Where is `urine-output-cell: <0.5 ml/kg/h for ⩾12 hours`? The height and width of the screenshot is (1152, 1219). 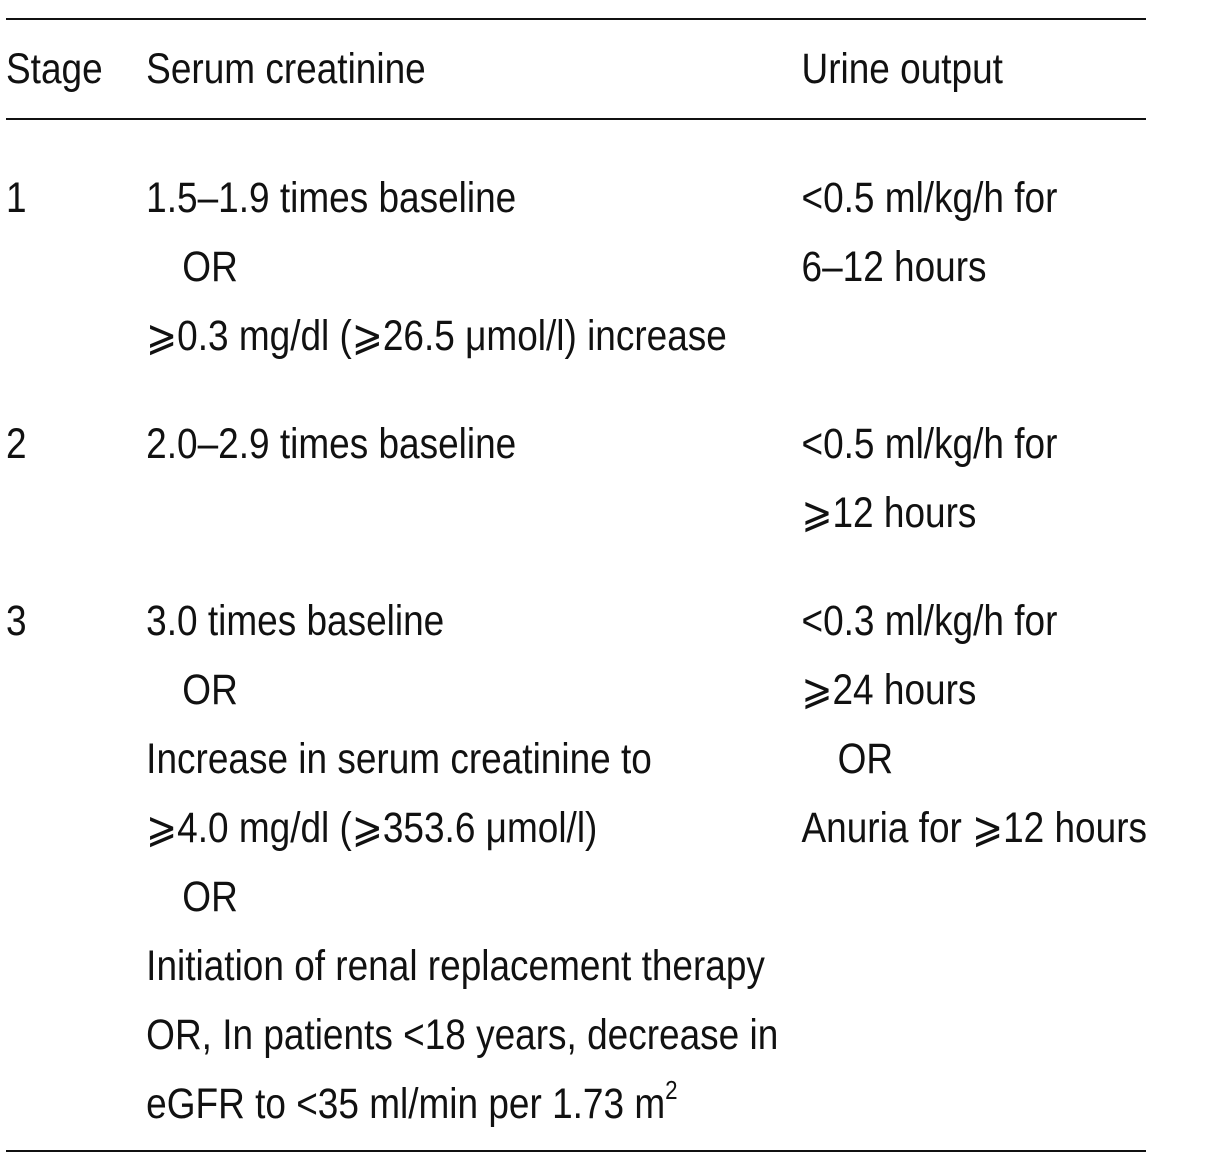 urine-output-cell: <0.5 ml/kg/h for ⩾12 hours is located at coordinates (974, 479).